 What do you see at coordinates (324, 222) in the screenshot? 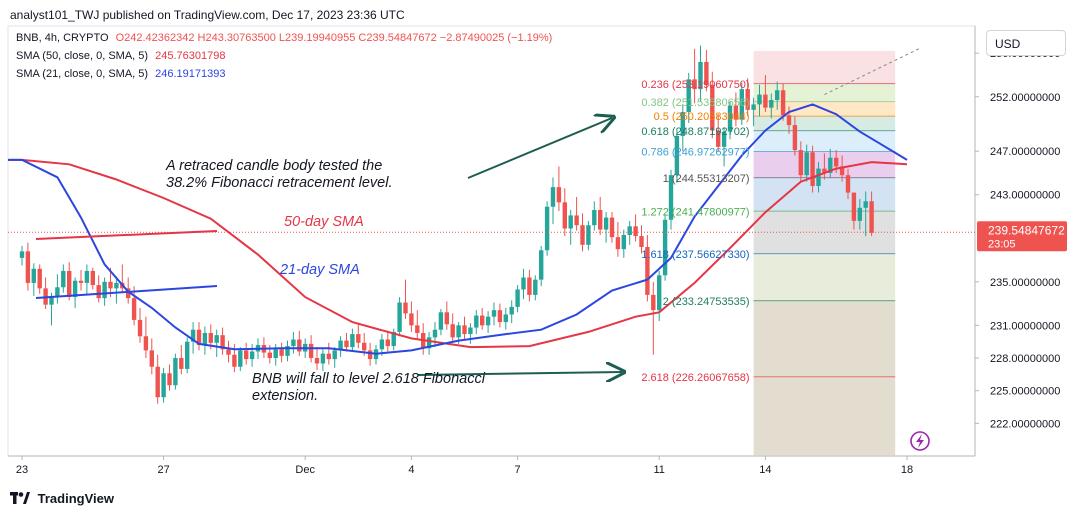
I see `sma50-annotation: 50-day SMA` at bounding box center [324, 222].